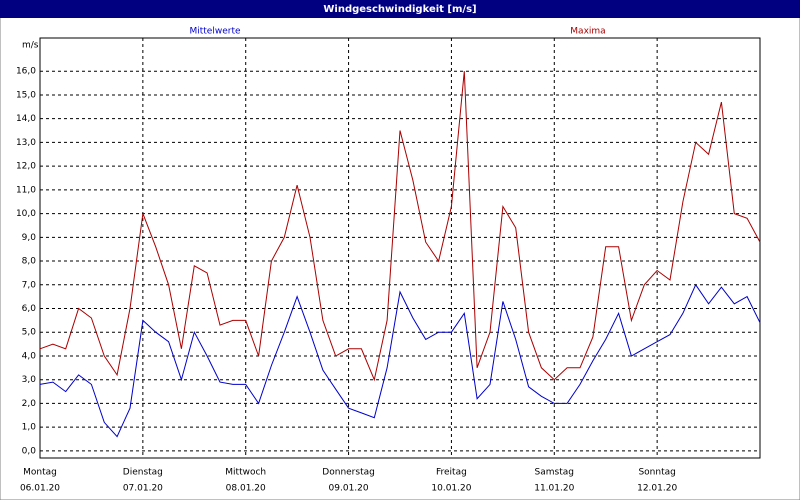 This screenshot has height=500, width=800. What do you see at coordinates (554, 473) in the screenshot?
I see `x-tick-label: Samstag` at bounding box center [554, 473].